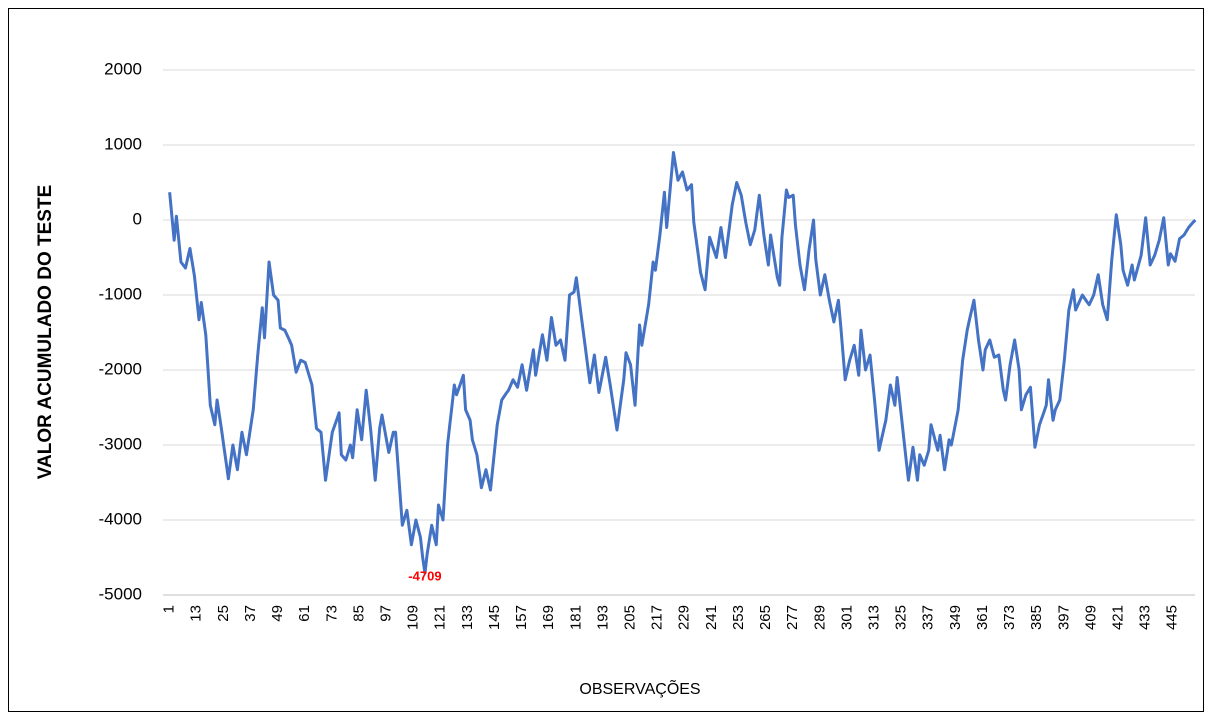 Image resolution: width=1212 pixels, height=720 pixels. I want to click on x-tick-label: 169, so click(548, 617).